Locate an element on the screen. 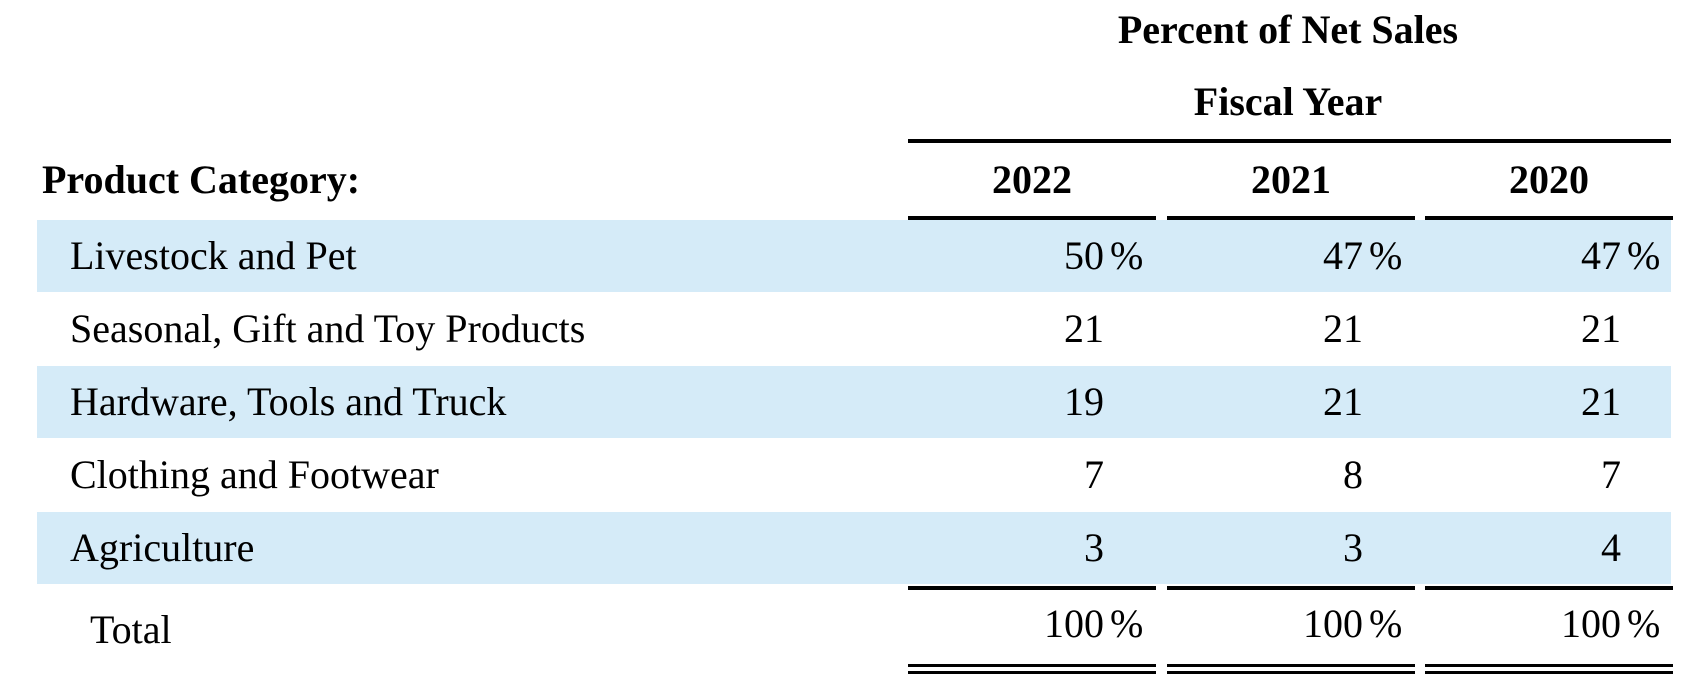  total-label: Total is located at coordinates (131, 629).